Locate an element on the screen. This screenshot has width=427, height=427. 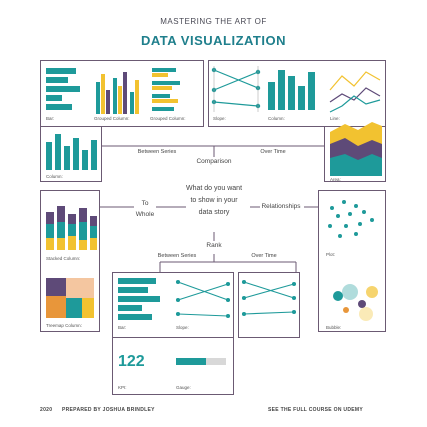
column-chart-icon-mid is located at coordinates (291, 90).